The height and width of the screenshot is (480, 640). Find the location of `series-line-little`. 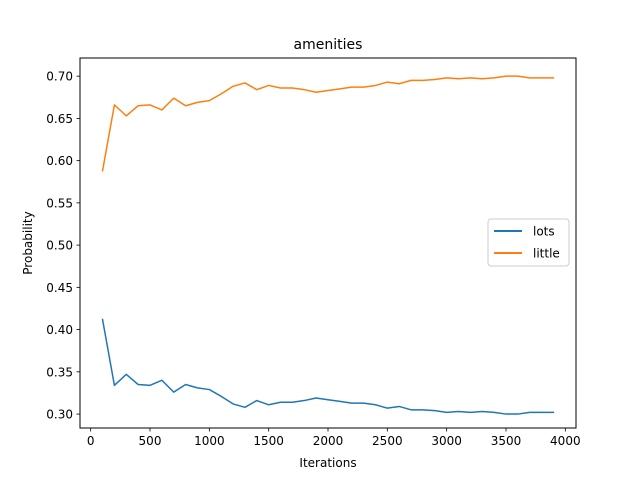

series-line-little is located at coordinates (328, 123).